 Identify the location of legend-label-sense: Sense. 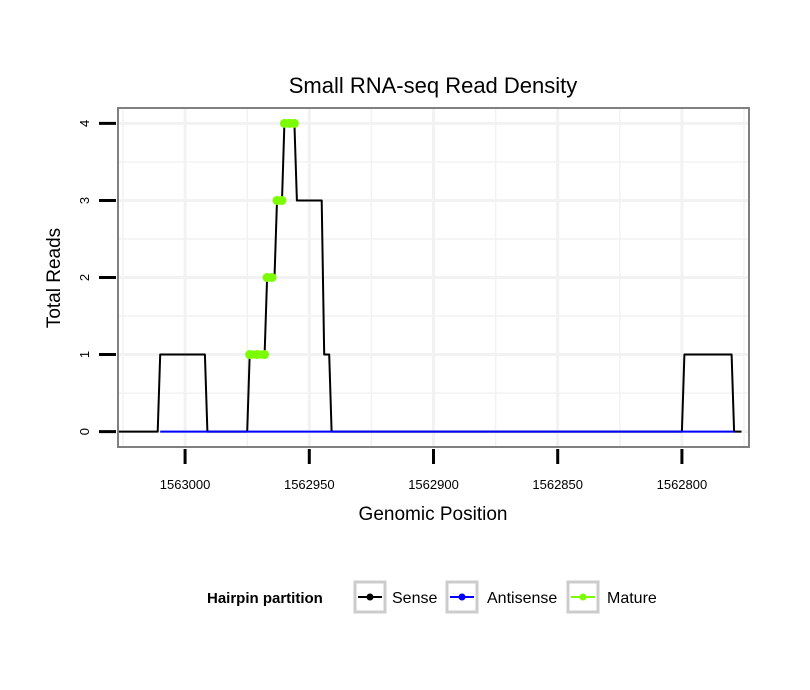
(414, 598).